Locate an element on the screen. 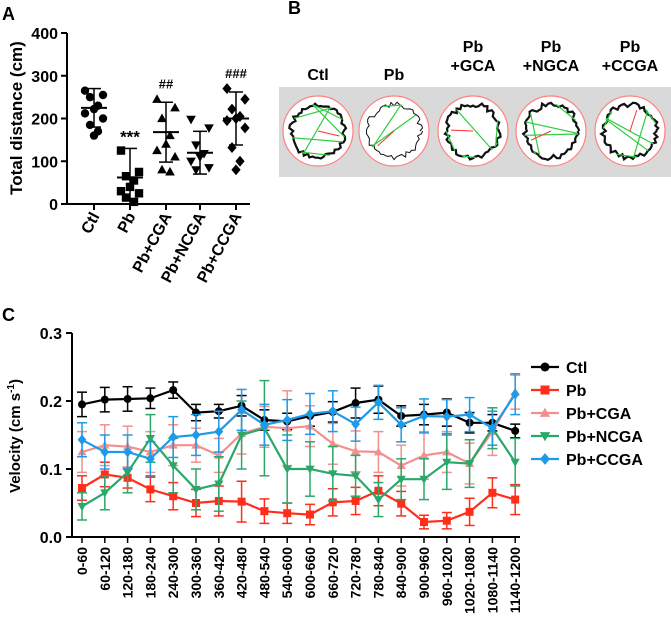 The image size is (671, 636). panel-label-b: B is located at coordinates (294, 9).